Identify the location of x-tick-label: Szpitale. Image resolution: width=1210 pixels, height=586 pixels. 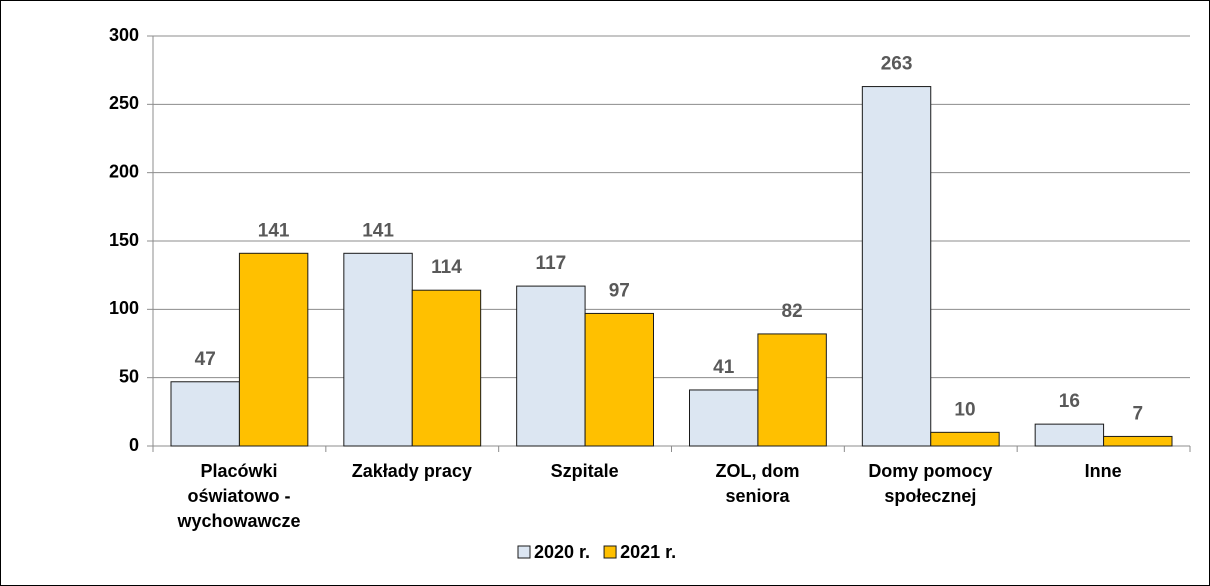
(584, 471).